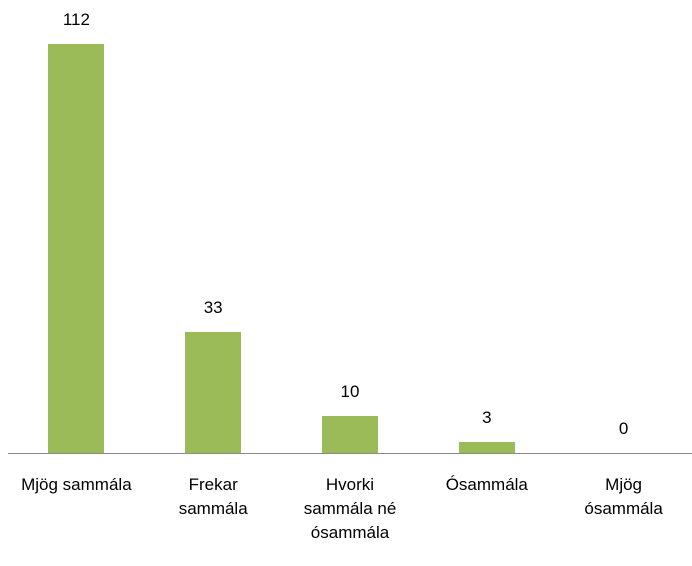 The height and width of the screenshot is (566, 692). What do you see at coordinates (76, 19) in the screenshot?
I see `data-label: 112` at bounding box center [76, 19].